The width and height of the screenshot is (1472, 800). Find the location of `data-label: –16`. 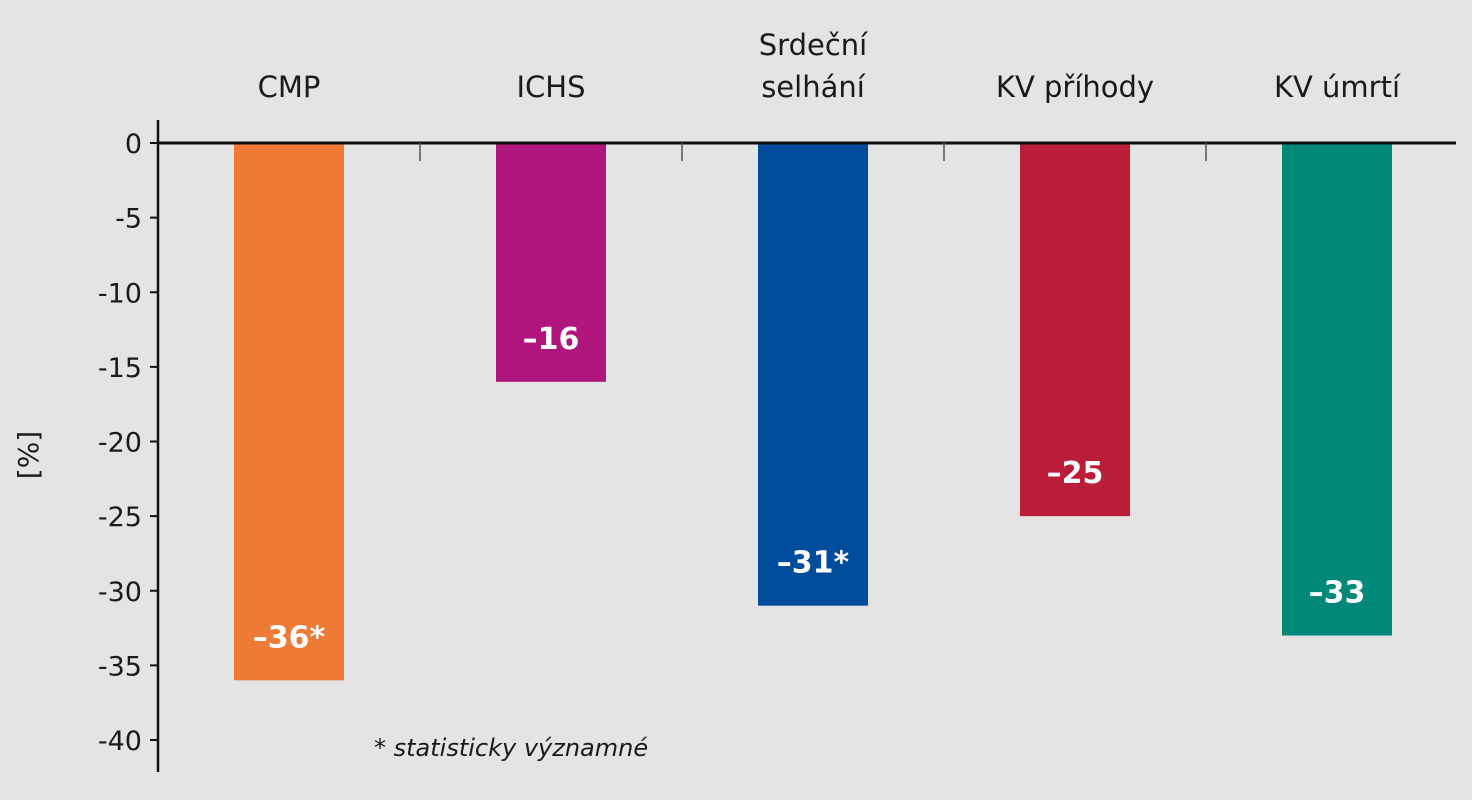

data-label: –16 is located at coordinates (551, 339).